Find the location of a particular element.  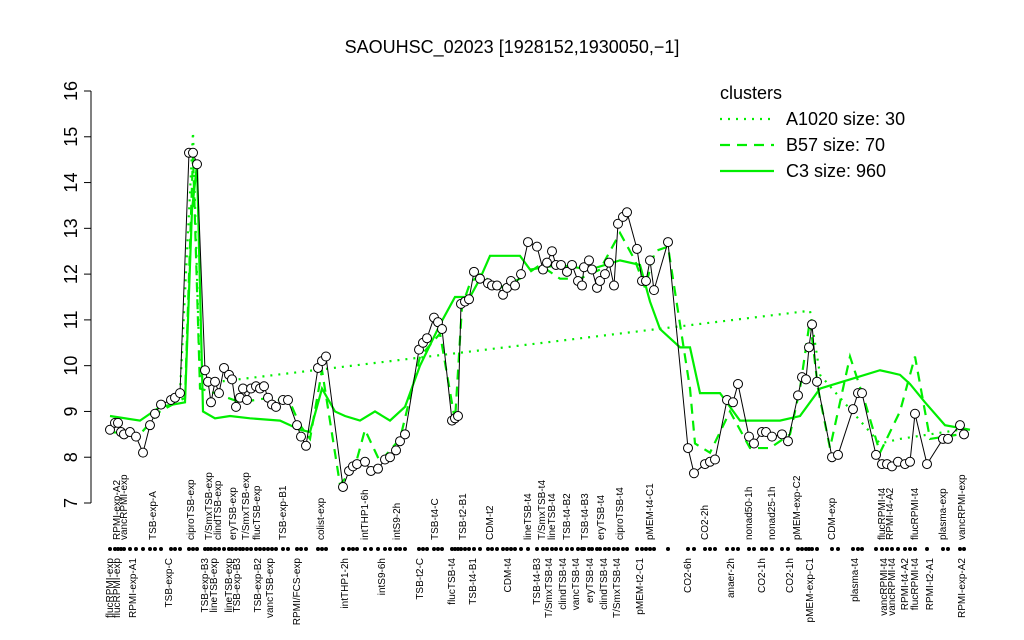

x-tick-label: TSB-exp-C is located at coordinates (169, 582).